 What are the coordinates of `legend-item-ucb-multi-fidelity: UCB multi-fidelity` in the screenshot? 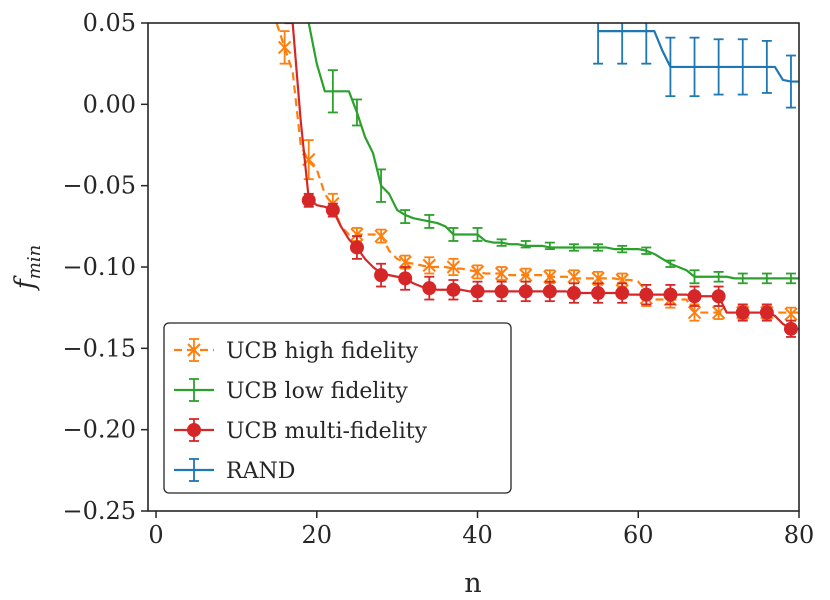 It's located at (301, 431).